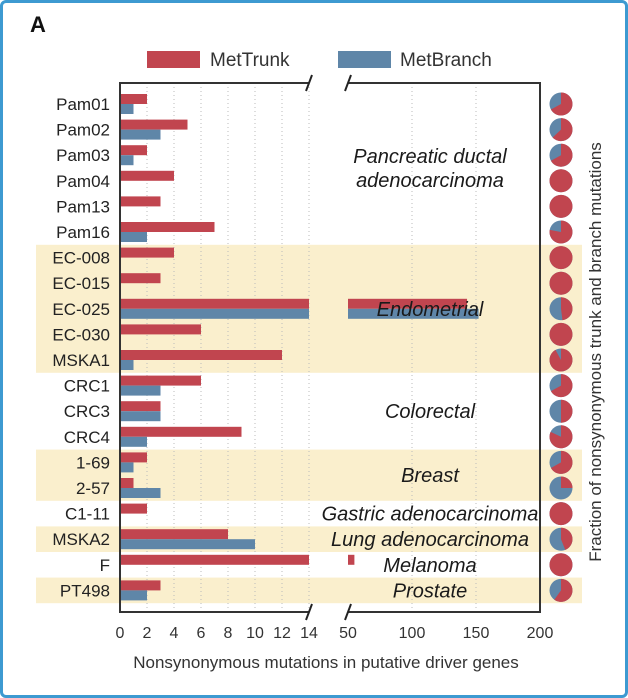  Describe the element at coordinates (255, 633) in the screenshot. I see `x-tick-label: 10` at that location.